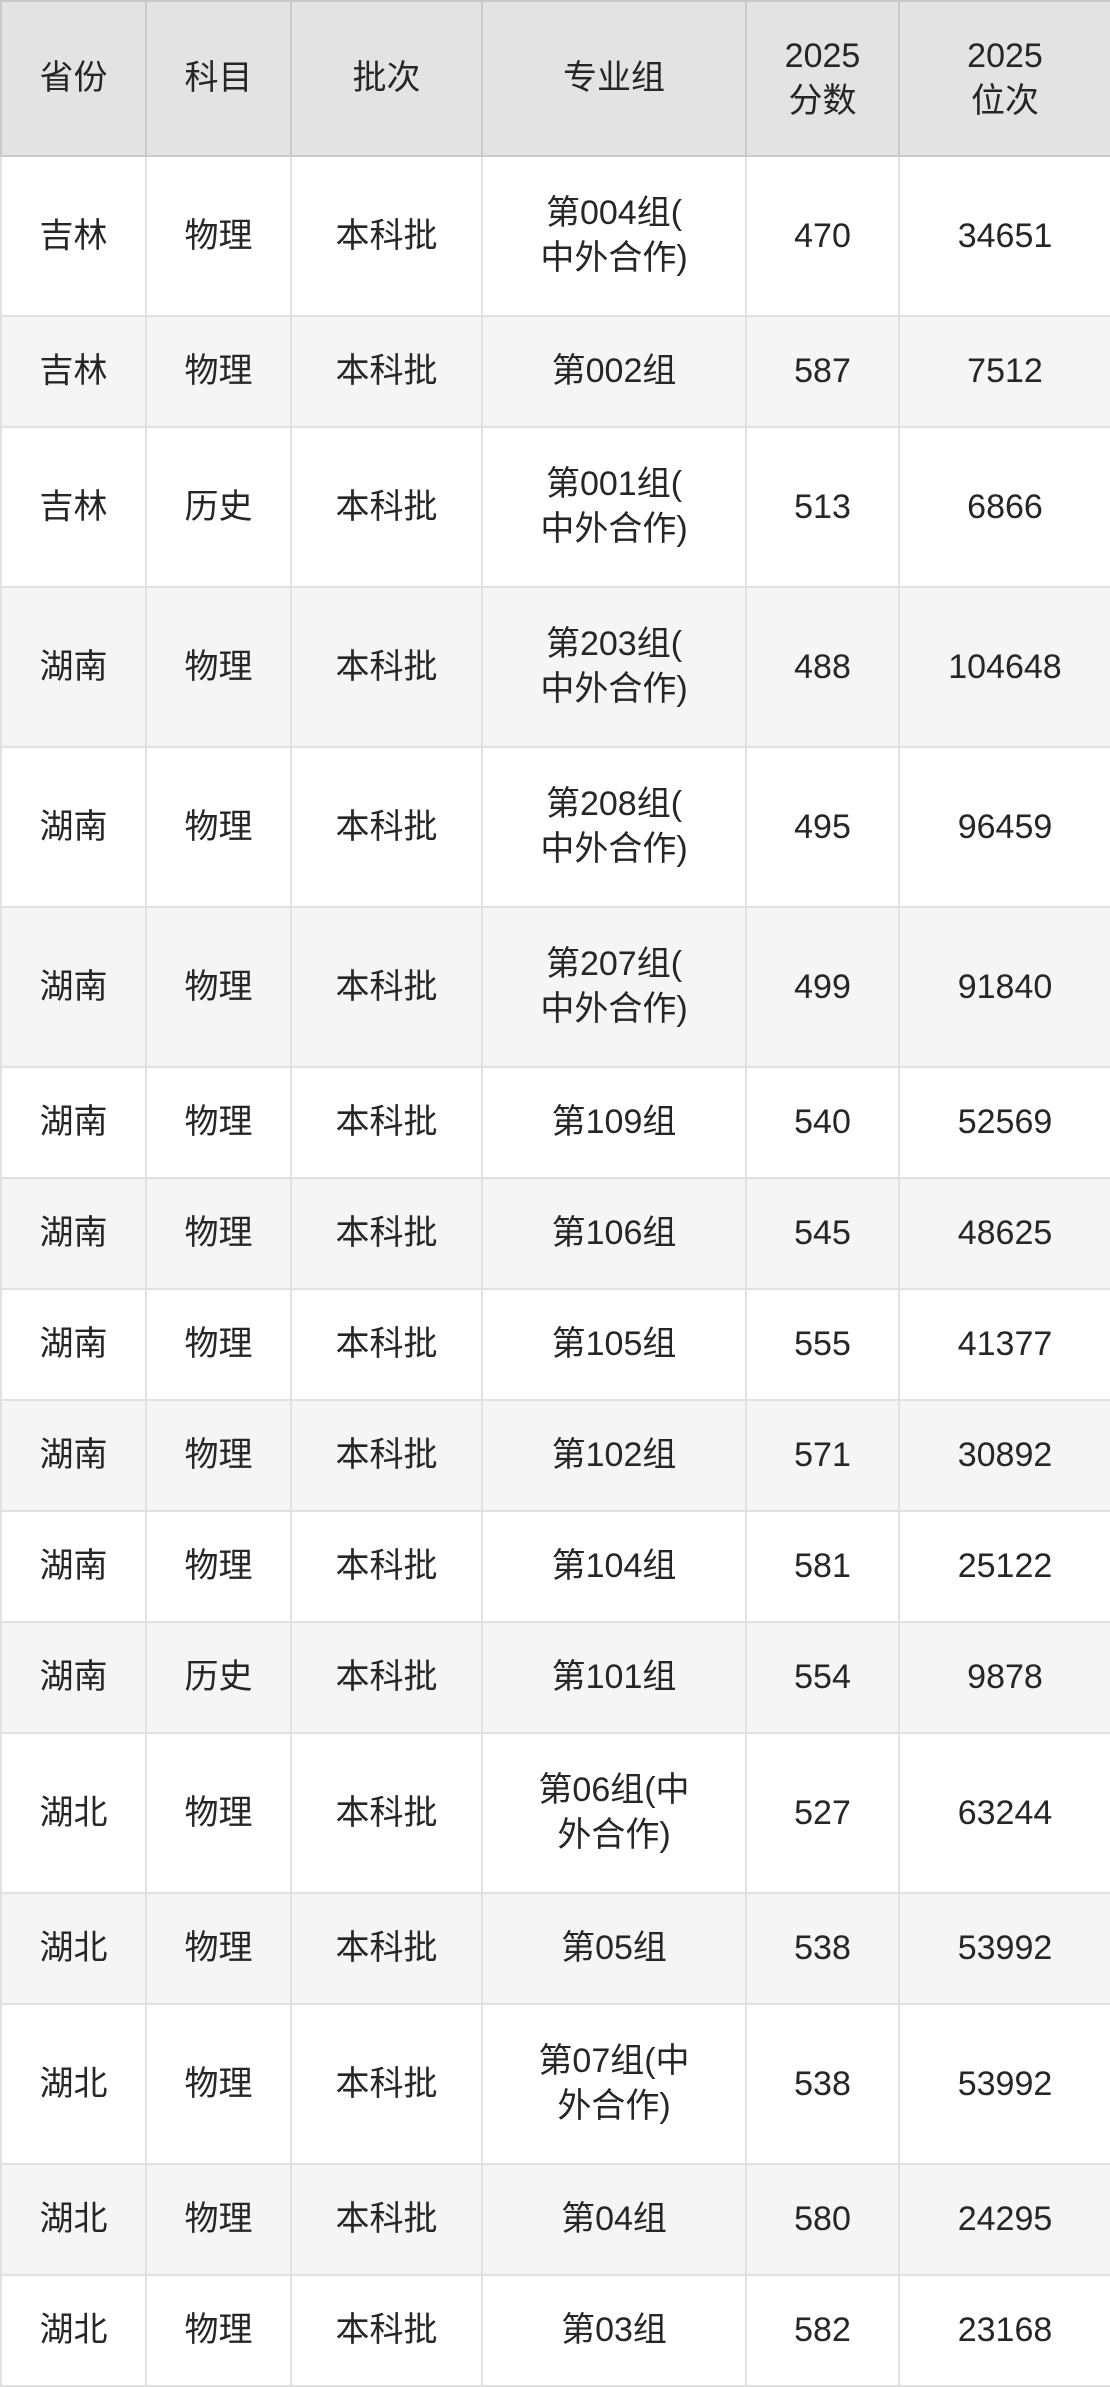 Image resolution: width=1110 pixels, height=2387 pixels. What do you see at coordinates (614, 1122) in the screenshot?
I see `cell-group: 第109组` at bounding box center [614, 1122].